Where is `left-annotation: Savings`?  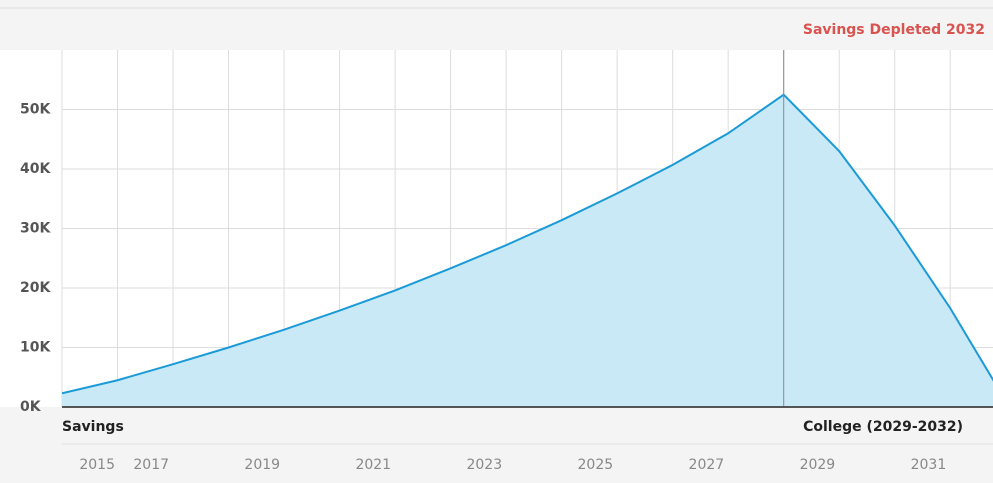
left-annotation: Savings is located at coordinates (93, 427).